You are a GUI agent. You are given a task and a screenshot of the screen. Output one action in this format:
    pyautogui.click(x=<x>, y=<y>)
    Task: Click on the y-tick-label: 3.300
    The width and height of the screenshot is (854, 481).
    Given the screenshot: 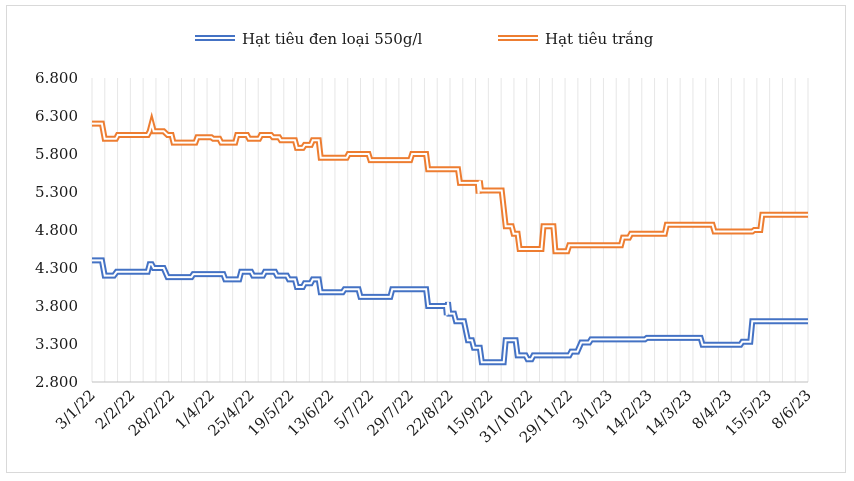 What is the action you would take?
    pyautogui.click(x=56, y=344)
    